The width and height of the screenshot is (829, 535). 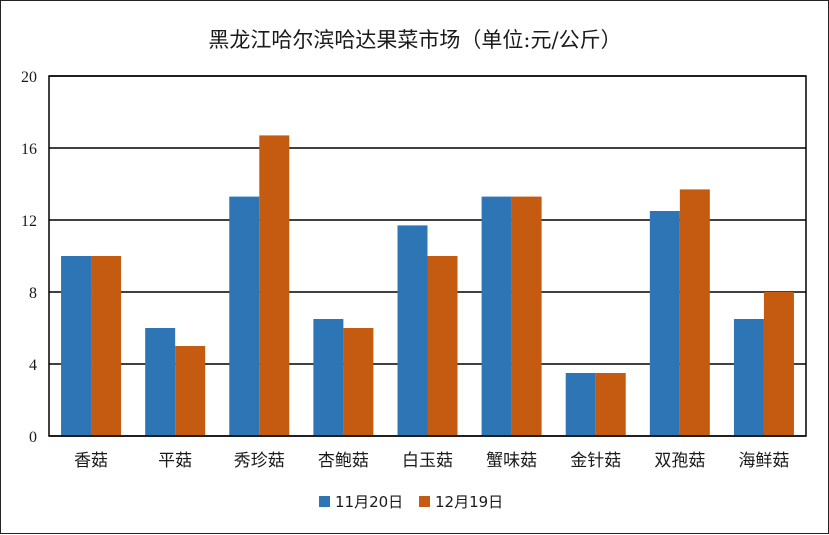 What do you see at coordinates (411, 502) in the screenshot?
I see `legend: 11月20日 12月19日` at bounding box center [411, 502].